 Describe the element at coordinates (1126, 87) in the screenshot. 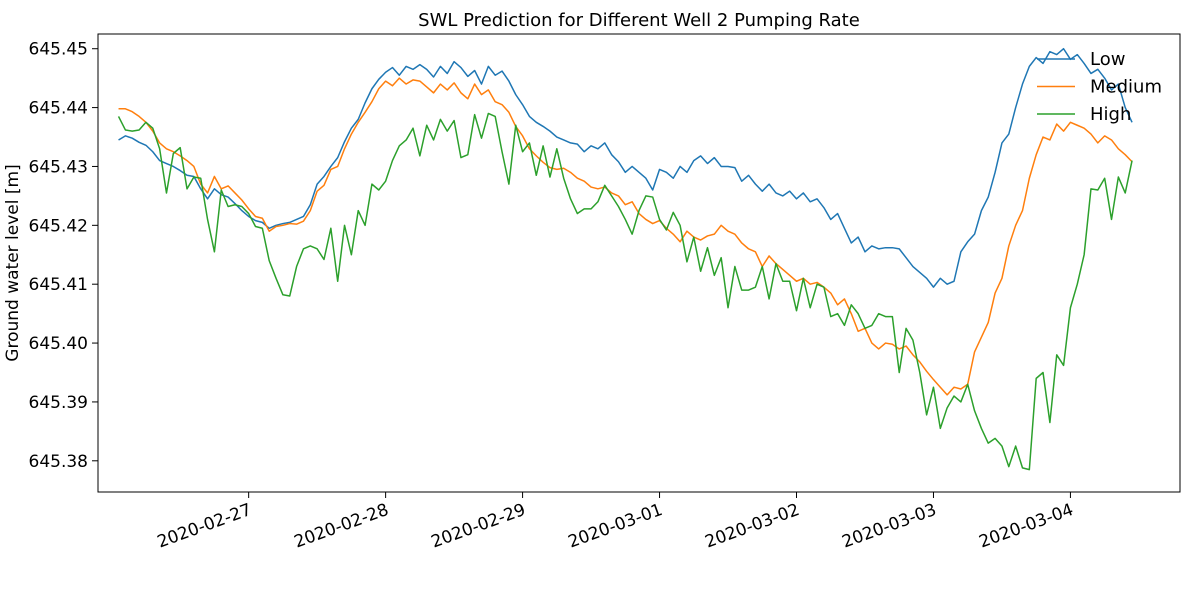

I see `legend-label-medium: Medium` at that location.